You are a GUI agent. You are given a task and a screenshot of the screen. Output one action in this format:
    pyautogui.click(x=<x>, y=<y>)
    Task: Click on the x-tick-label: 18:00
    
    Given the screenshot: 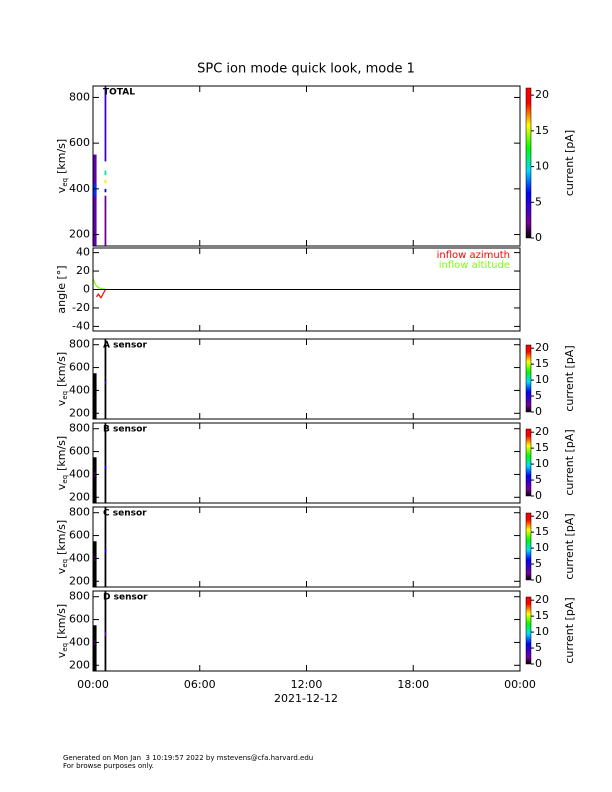 What is the action you would take?
    pyautogui.click(x=413, y=684)
    